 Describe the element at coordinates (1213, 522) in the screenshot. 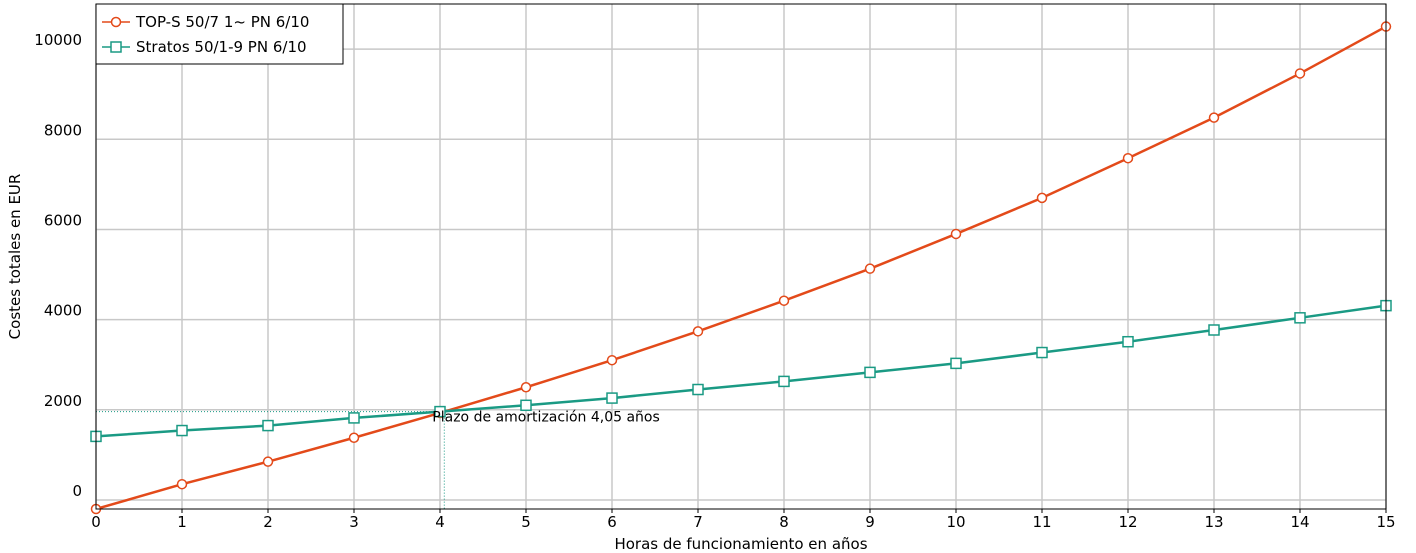

I see `x-tick-label: 13` at that location.